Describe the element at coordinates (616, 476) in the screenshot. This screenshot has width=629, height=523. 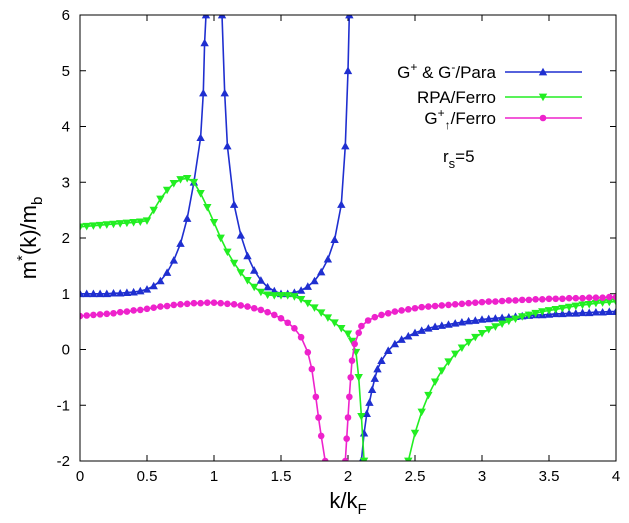
I see `x-tick-label: 4` at that location.